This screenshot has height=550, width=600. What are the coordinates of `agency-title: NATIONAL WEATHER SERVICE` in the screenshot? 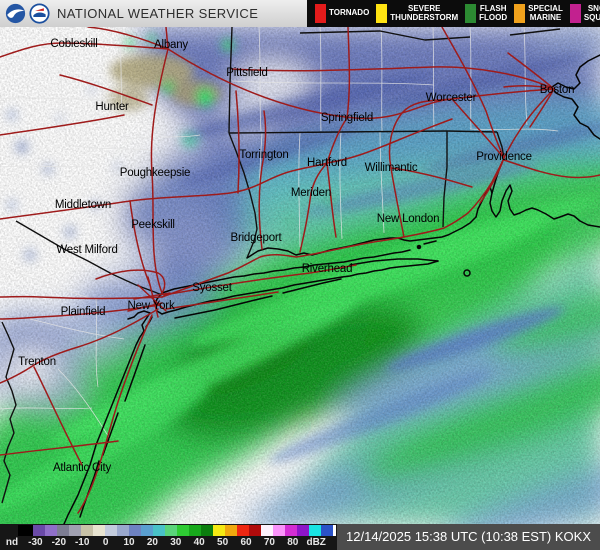 It's located at (158, 13).